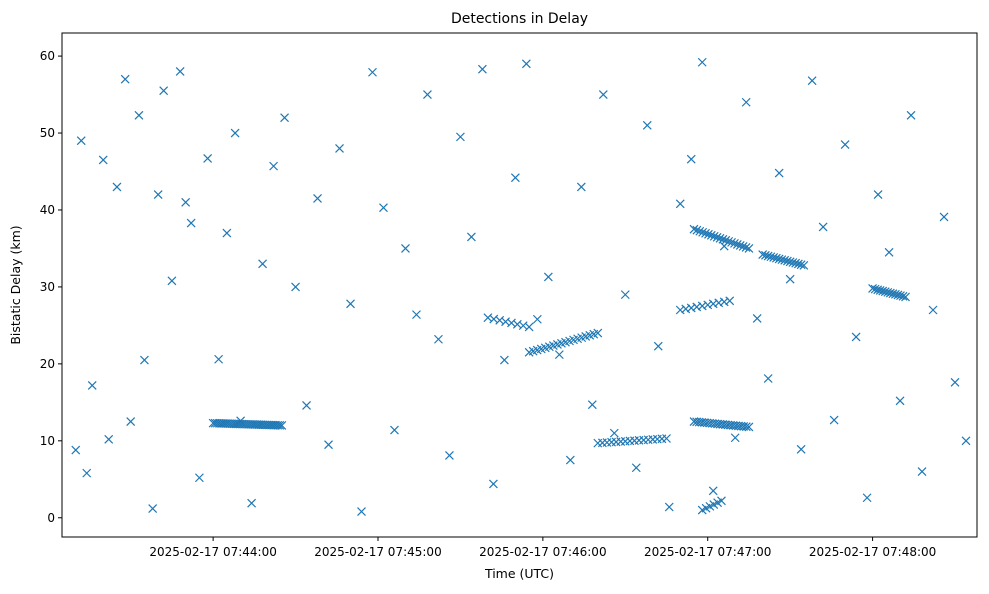  I want to click on x-tick-label: 2025-02-17 07:44:00, so click(212, 552).